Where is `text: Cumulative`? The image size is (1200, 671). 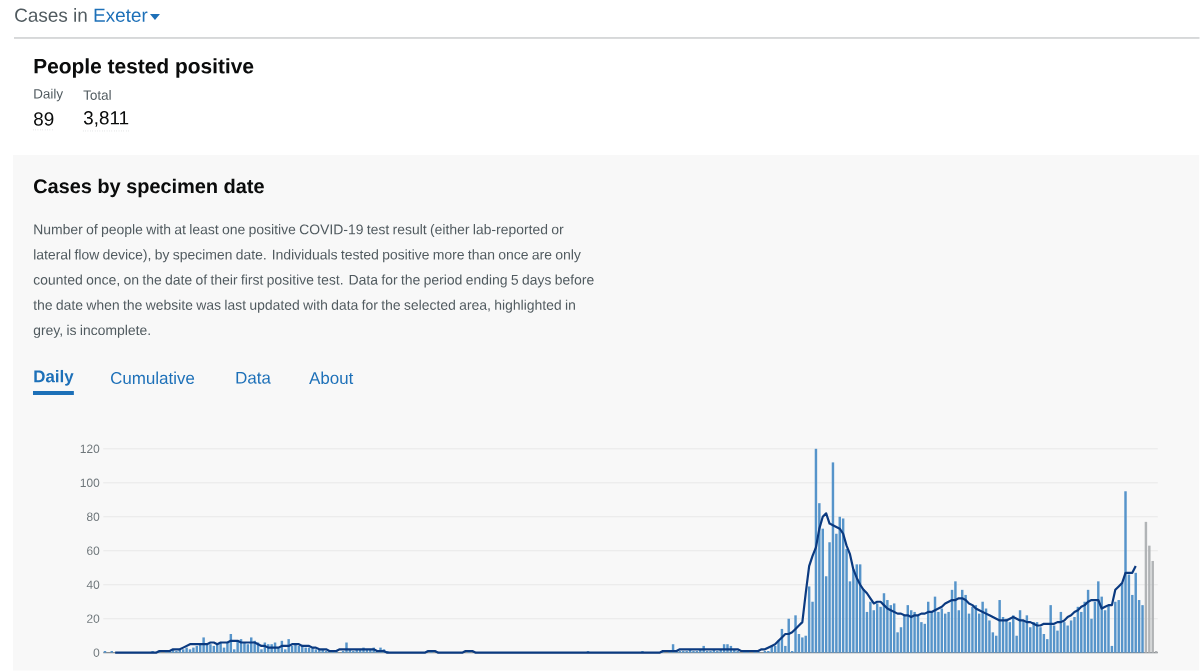
text: Cumulative is located at coordinates (153, 378).